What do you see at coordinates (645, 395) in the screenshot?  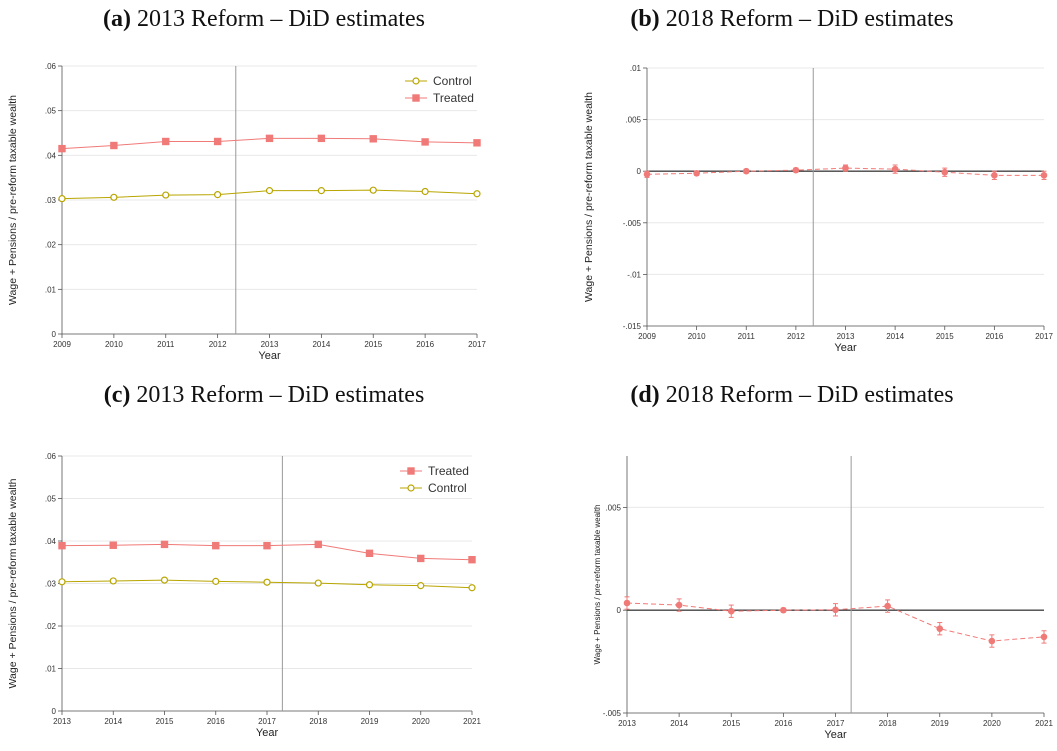 I see `panel-label-d: (d)` at bounding box center [645, 395].